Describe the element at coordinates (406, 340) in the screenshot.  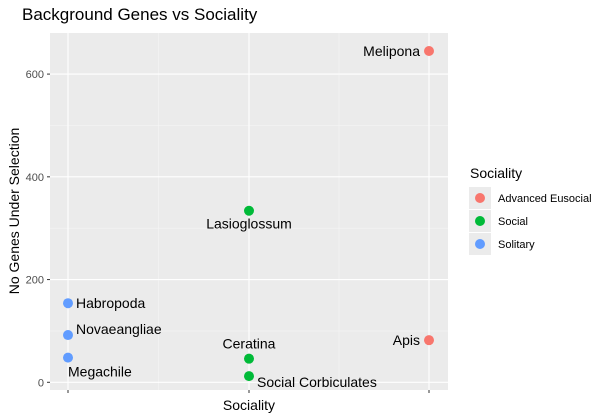
I see `point-label-apis: Apis` at that location.